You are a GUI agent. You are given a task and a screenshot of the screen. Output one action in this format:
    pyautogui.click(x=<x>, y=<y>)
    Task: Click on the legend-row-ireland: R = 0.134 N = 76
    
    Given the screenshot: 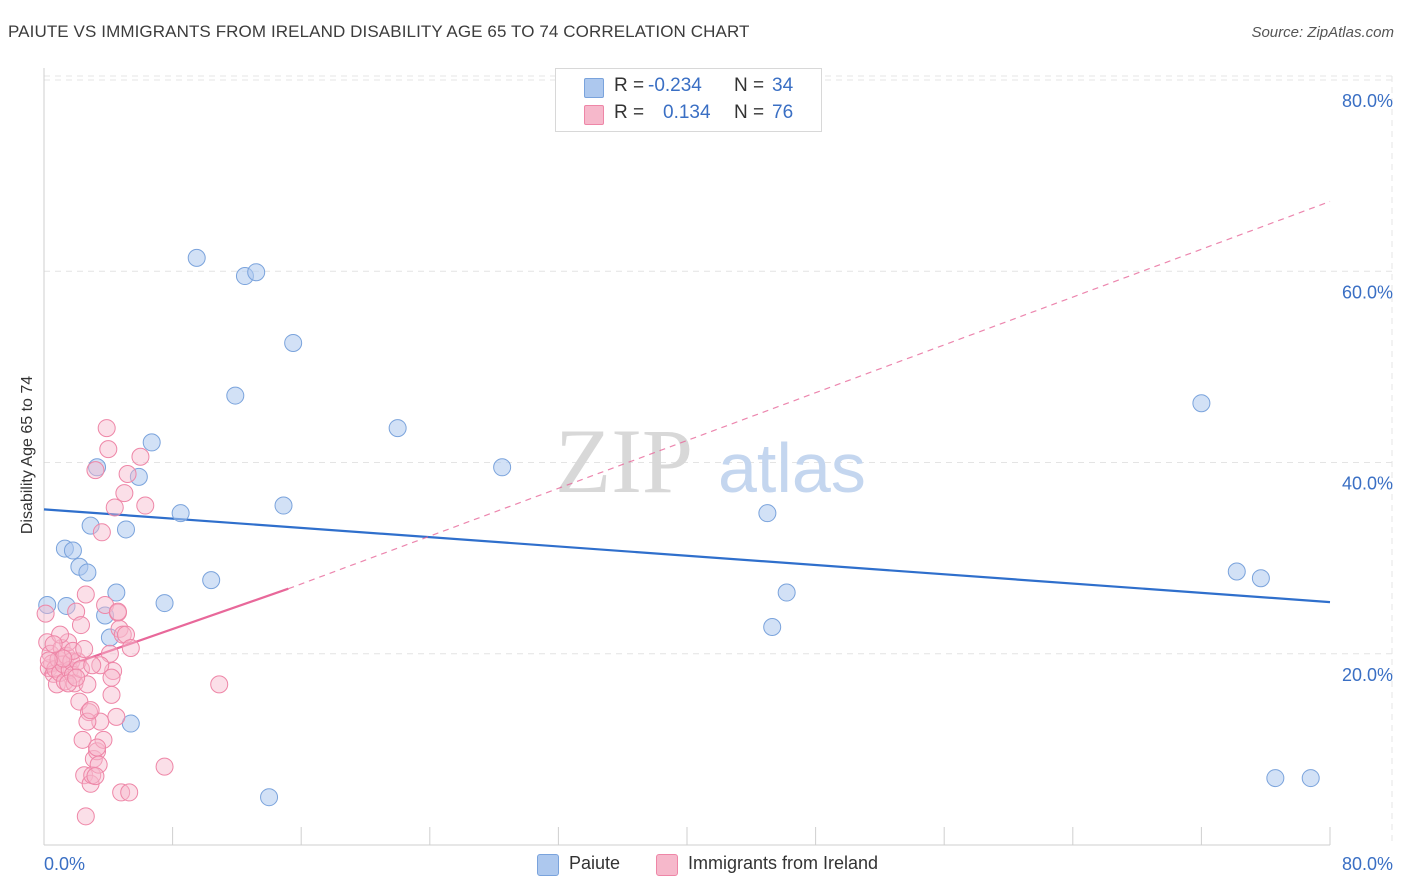 What is the action you would take?
    pyautogui.click(x=688, y=114)
    